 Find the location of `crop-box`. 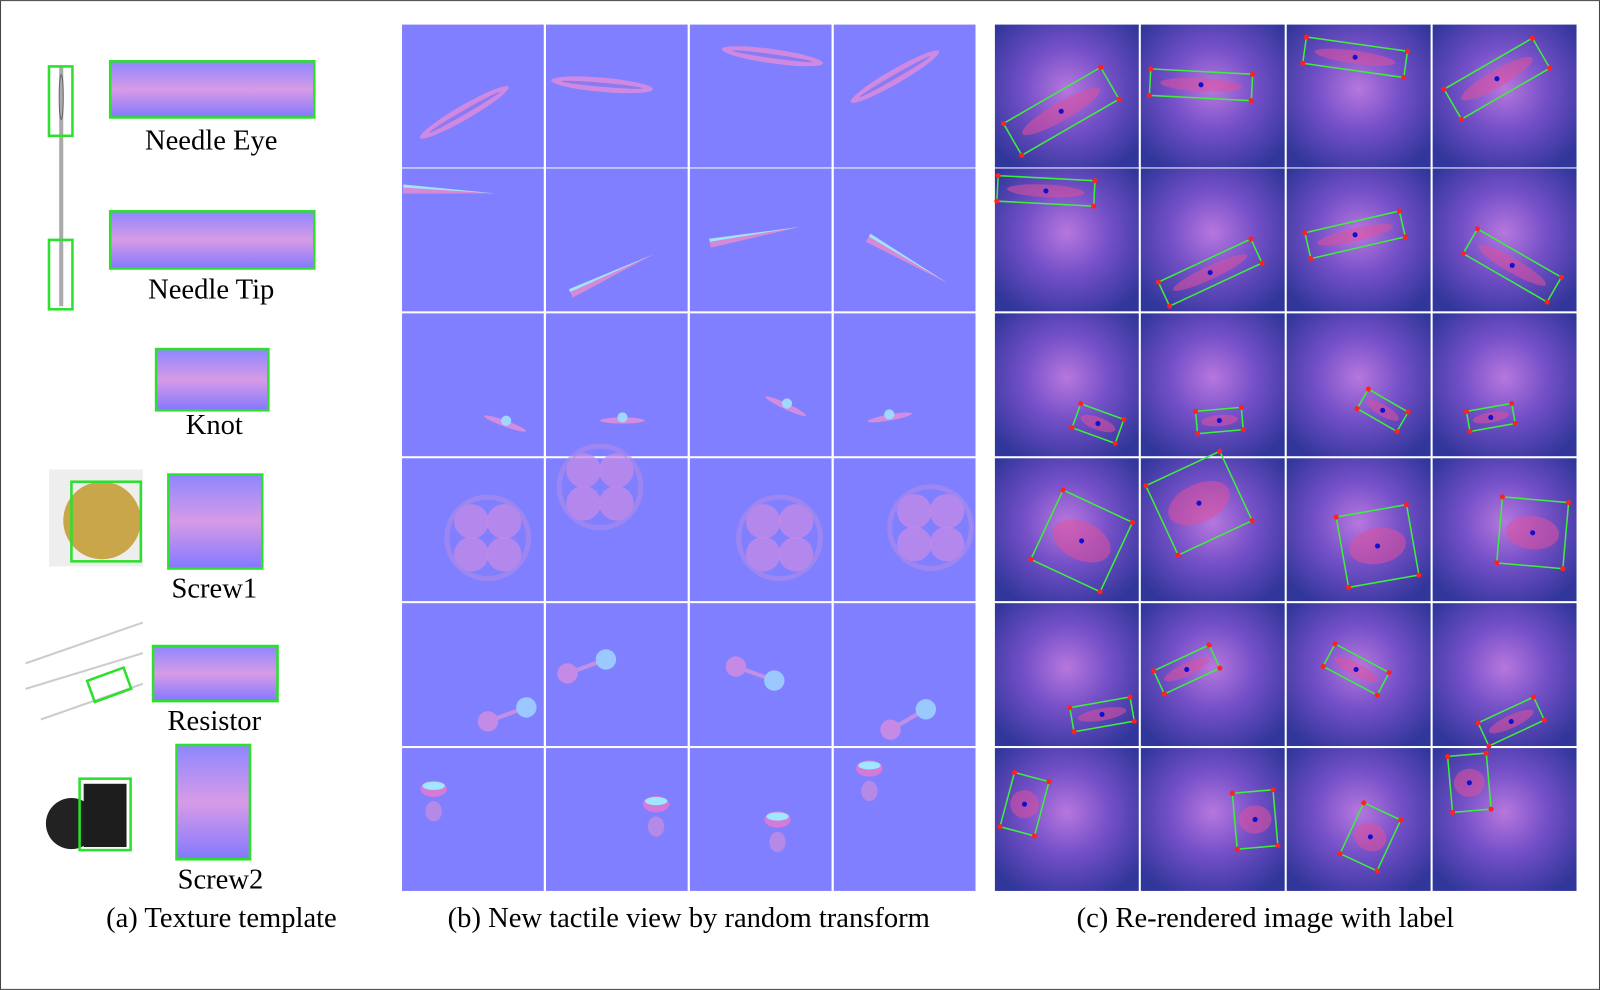

crop-box is located at coordinates (105, 814).